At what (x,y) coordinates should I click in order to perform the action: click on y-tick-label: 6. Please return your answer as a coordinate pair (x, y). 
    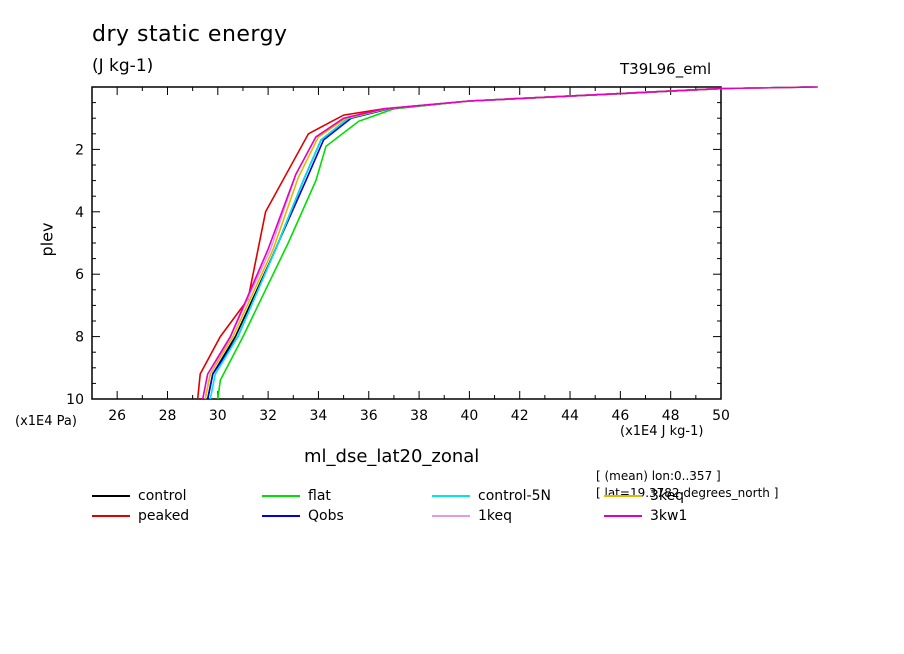
    Looking at the image, I should click on (79, 275).